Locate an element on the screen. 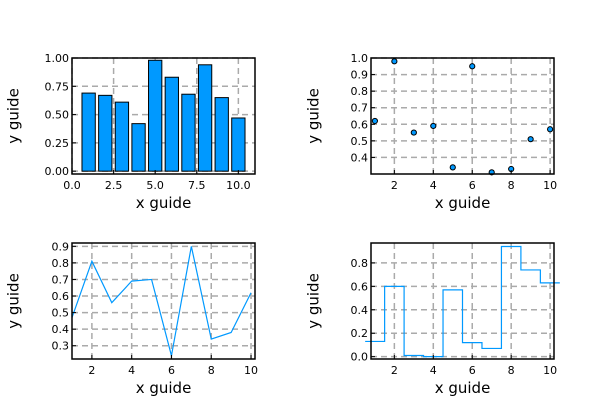 This screenshot has height=400, width=600. x-tick-label: 5.0 is located at coordinates (155, 185).